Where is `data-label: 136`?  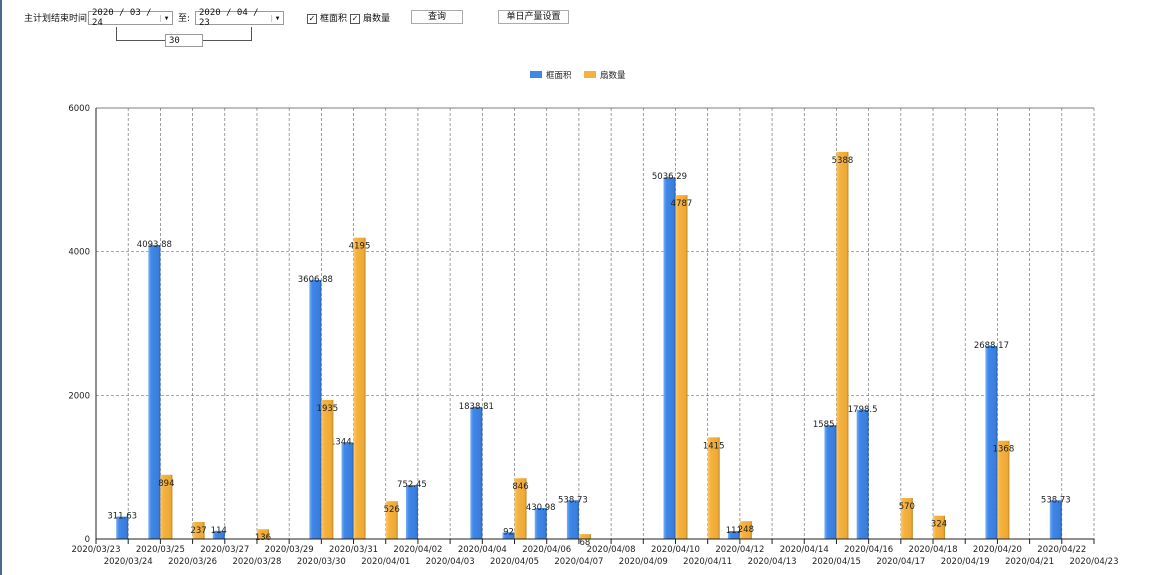 data-label: 136 is located at coordinates (263, 538).